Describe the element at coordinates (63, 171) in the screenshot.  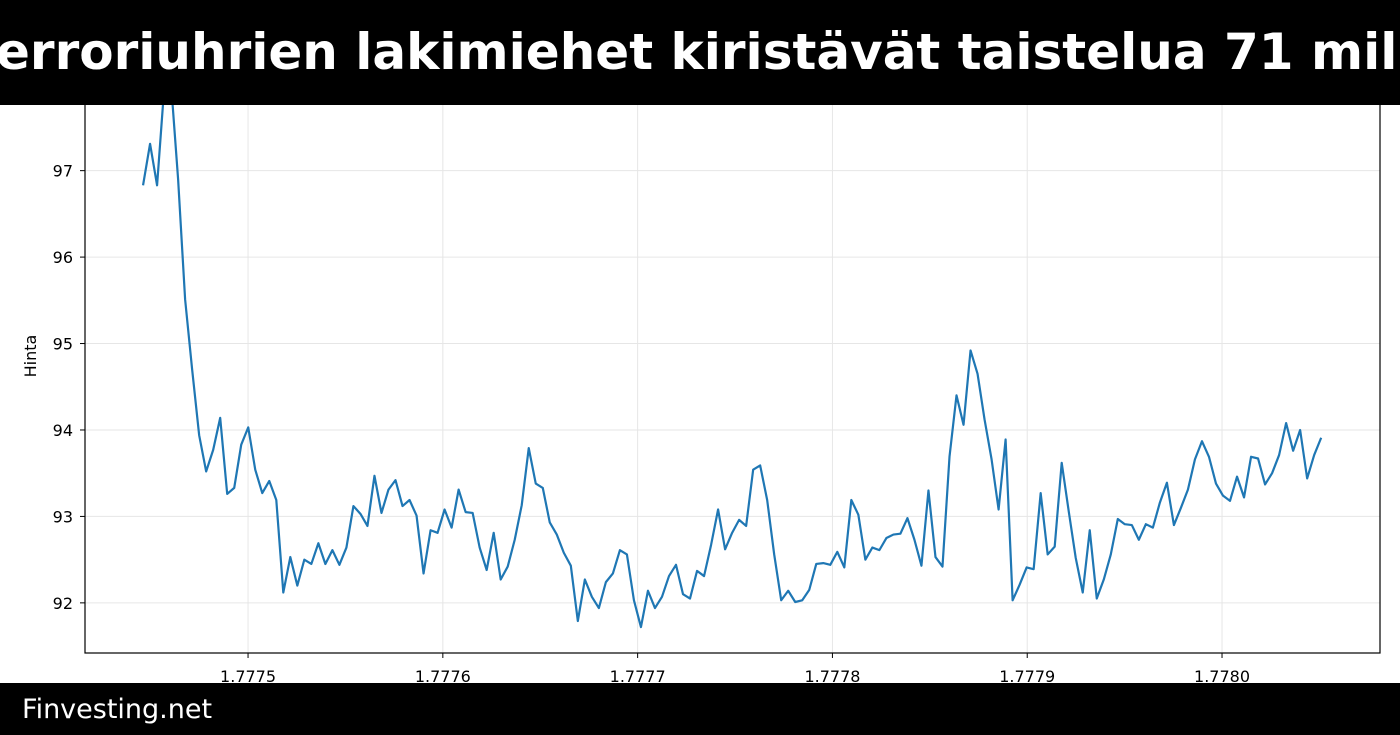
I see `y-tick-label: 97` at that location.